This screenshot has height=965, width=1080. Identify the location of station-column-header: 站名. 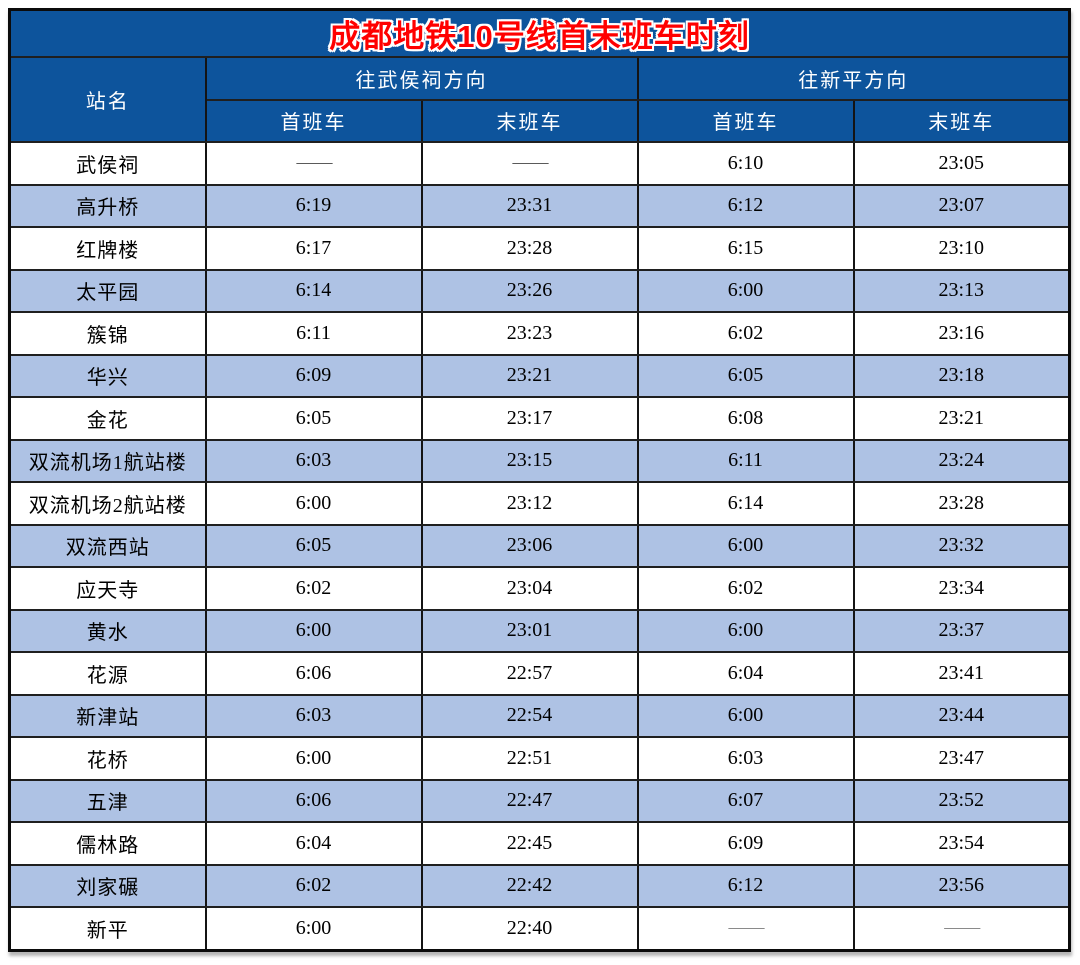
(107, 99).